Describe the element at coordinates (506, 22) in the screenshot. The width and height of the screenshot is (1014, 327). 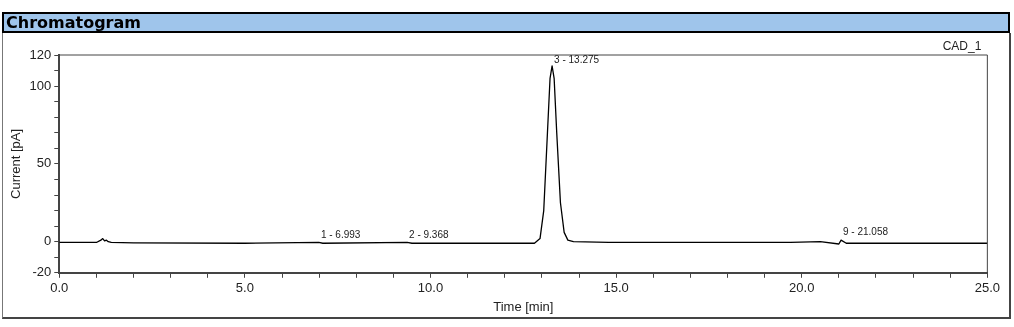
I see `chart-title: Chromatogram` at that location.